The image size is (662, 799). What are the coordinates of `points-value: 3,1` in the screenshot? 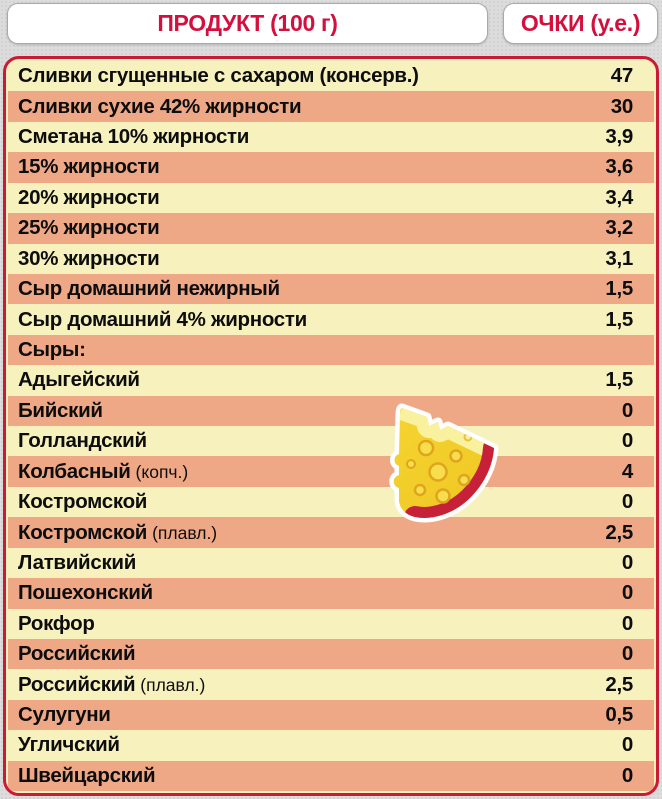 It's located at (619, 258).